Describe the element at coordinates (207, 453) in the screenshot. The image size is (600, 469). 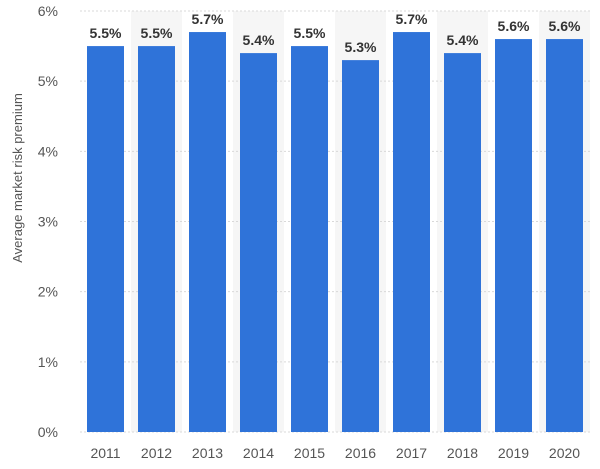
I see `x-tick-label: 2013` at that location.